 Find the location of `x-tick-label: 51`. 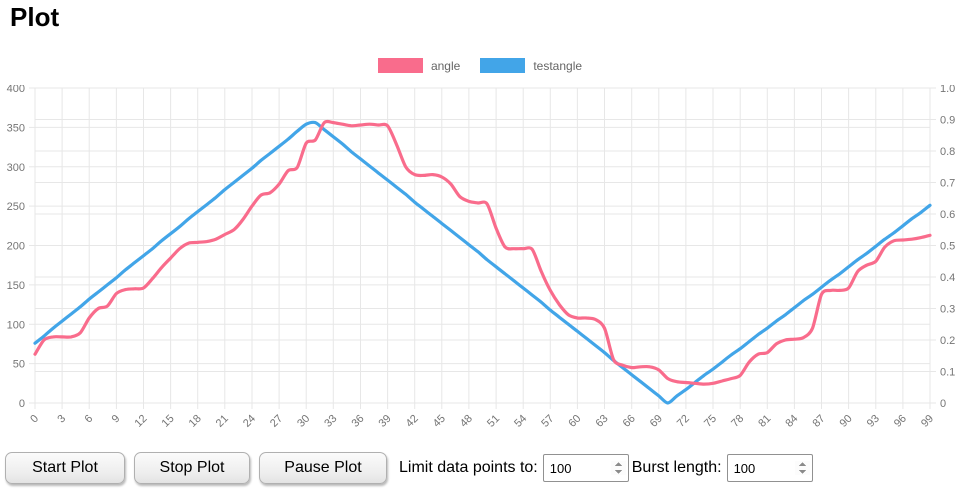

x-tick-label: 51 is located at coordinates (493, 421).